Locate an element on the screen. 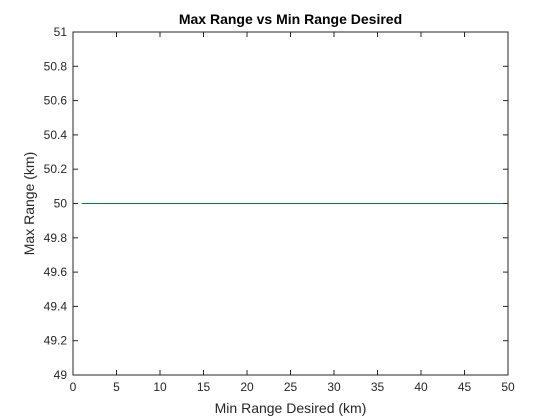  y-tick-label: 51 is located at coordinates (61, 32).